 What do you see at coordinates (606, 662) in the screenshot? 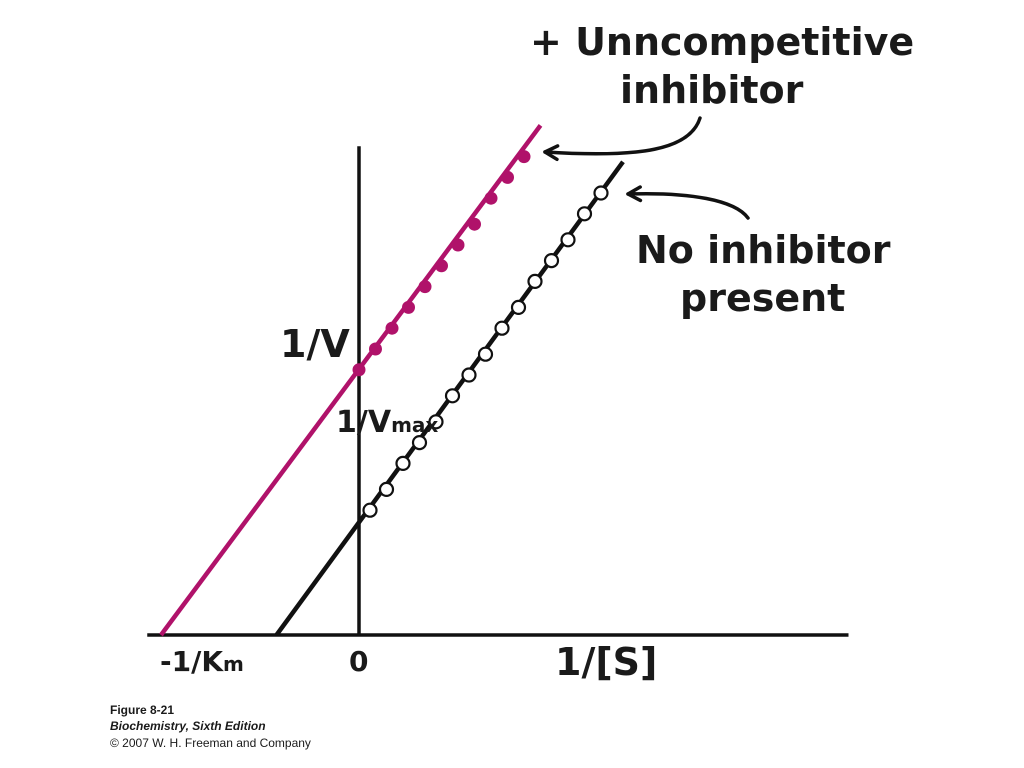
I see `x-axis-label: 1/[S]` at bounding box center [606, 662].